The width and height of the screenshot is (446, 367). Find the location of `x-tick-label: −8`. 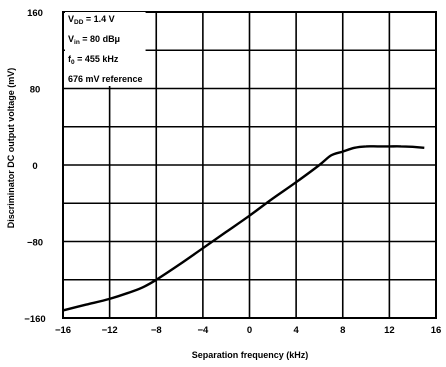

x-tick-label: −8 is located at coordinates (156, 330).